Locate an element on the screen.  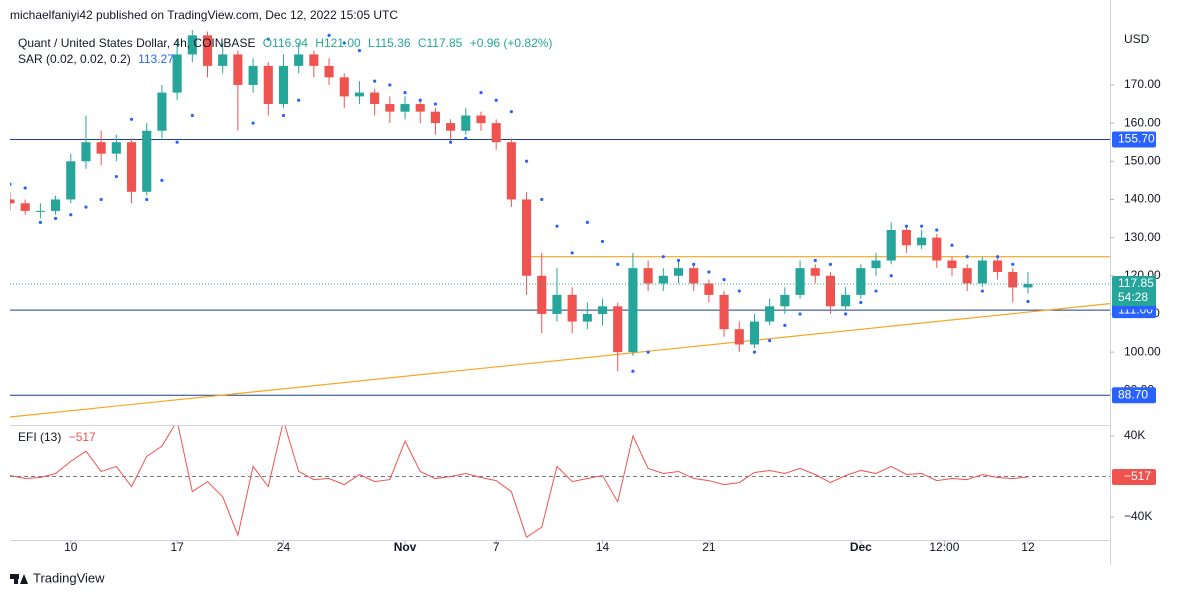
x-tick-label: Dec is located at coordinates (861, 547).